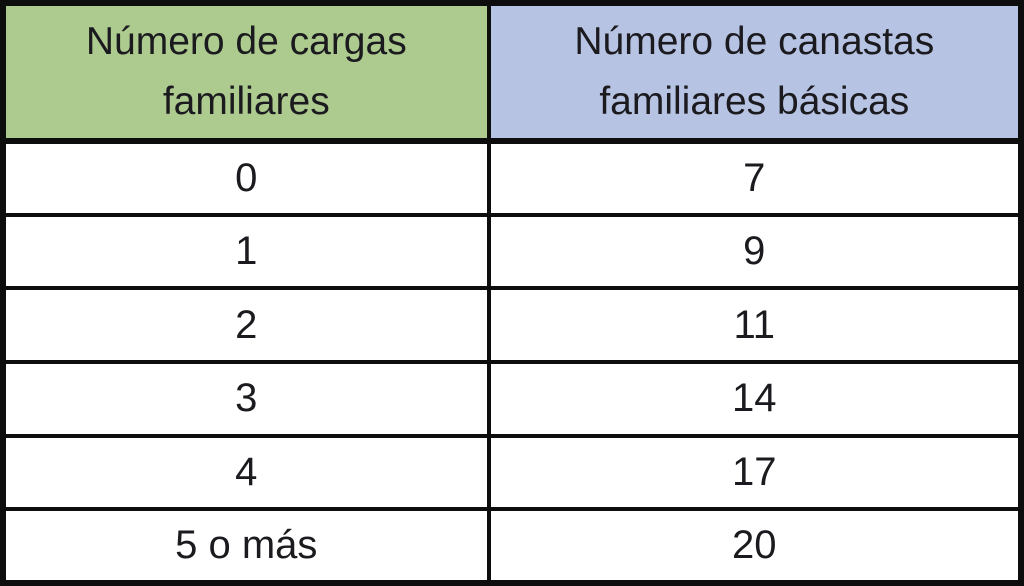 The image size is (1024, 586). I want to click on header-cell-cargas: Número de cargas familiares, so click(245, 72).